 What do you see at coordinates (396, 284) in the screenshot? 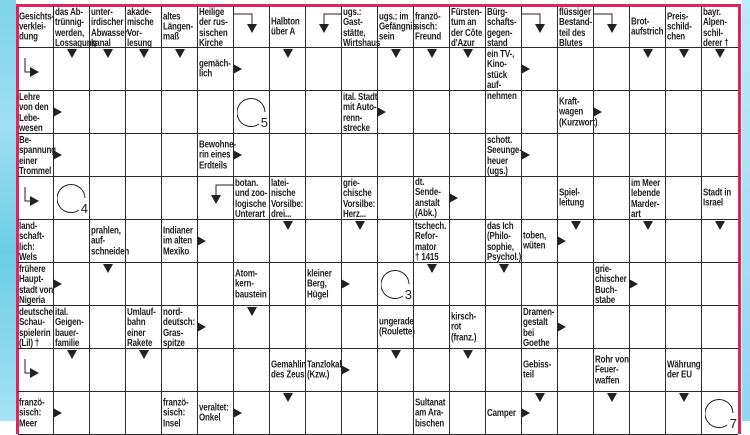
I see `solution-cell: 3` at bounding box center [396, 284].